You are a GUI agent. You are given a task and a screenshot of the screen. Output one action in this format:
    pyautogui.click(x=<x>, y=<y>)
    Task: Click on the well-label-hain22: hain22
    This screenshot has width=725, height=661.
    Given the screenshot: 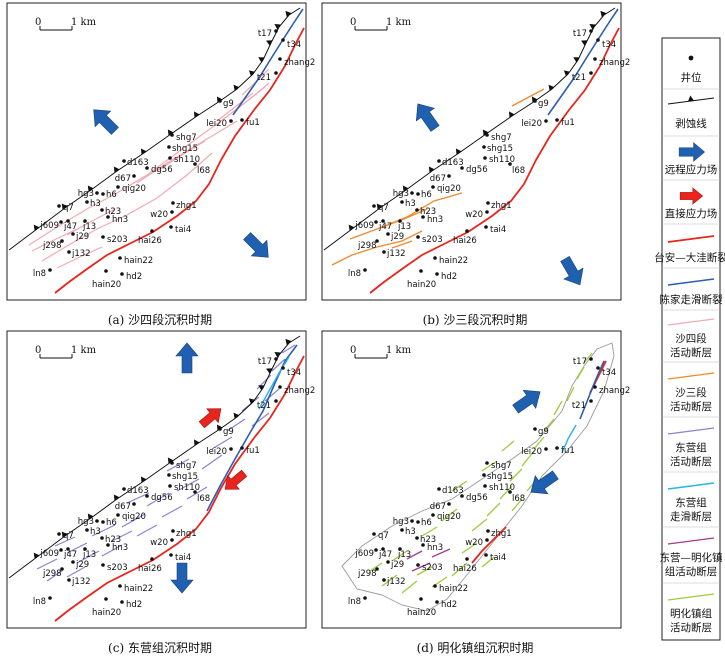 What is the action you would take?
    pyautogui.click(x=453, y=261)
    